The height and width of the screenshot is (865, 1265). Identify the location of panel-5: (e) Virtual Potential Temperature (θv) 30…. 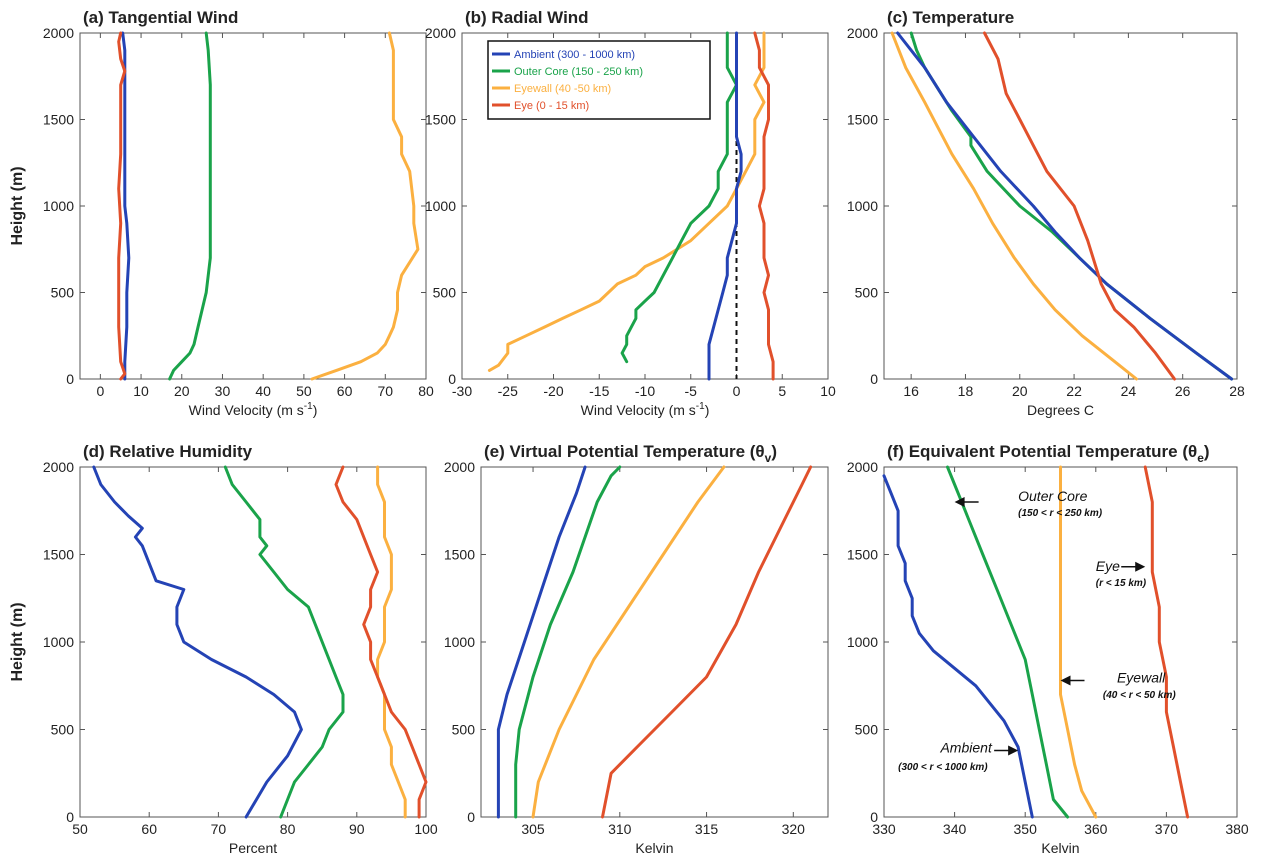
(636, 649).